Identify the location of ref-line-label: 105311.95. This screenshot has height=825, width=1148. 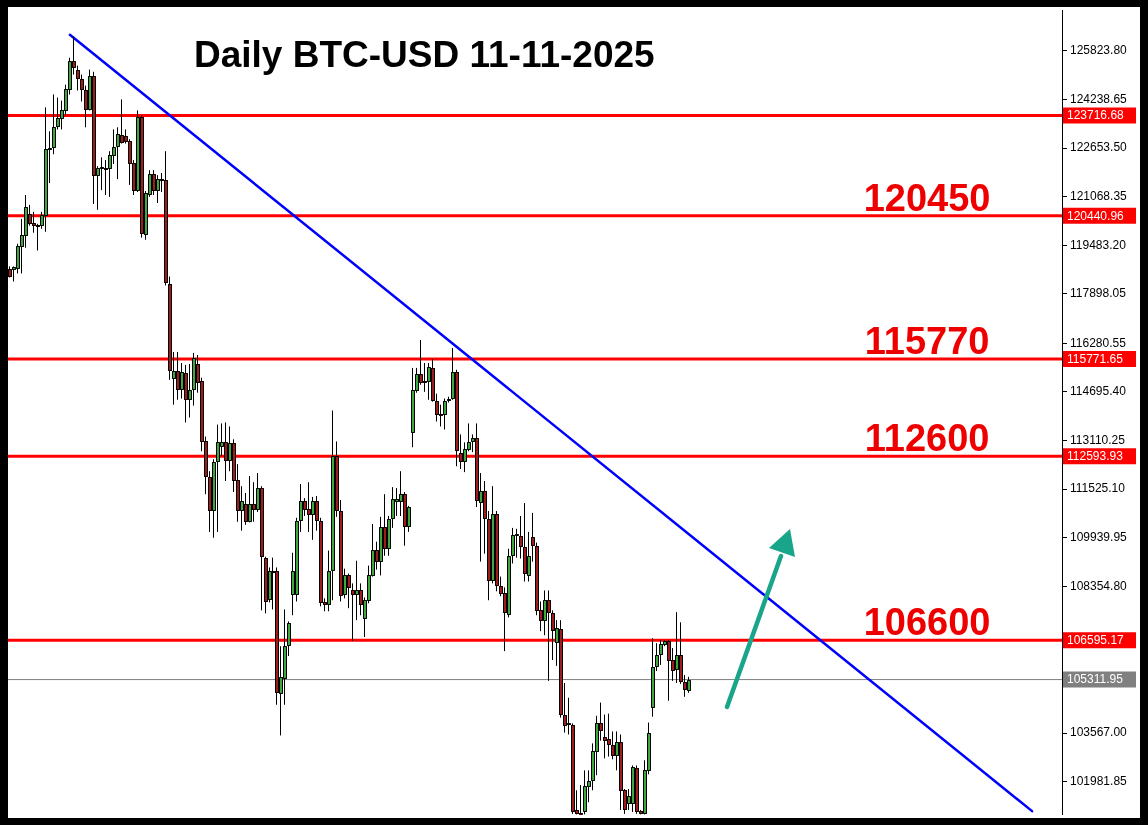
(1095, 679).